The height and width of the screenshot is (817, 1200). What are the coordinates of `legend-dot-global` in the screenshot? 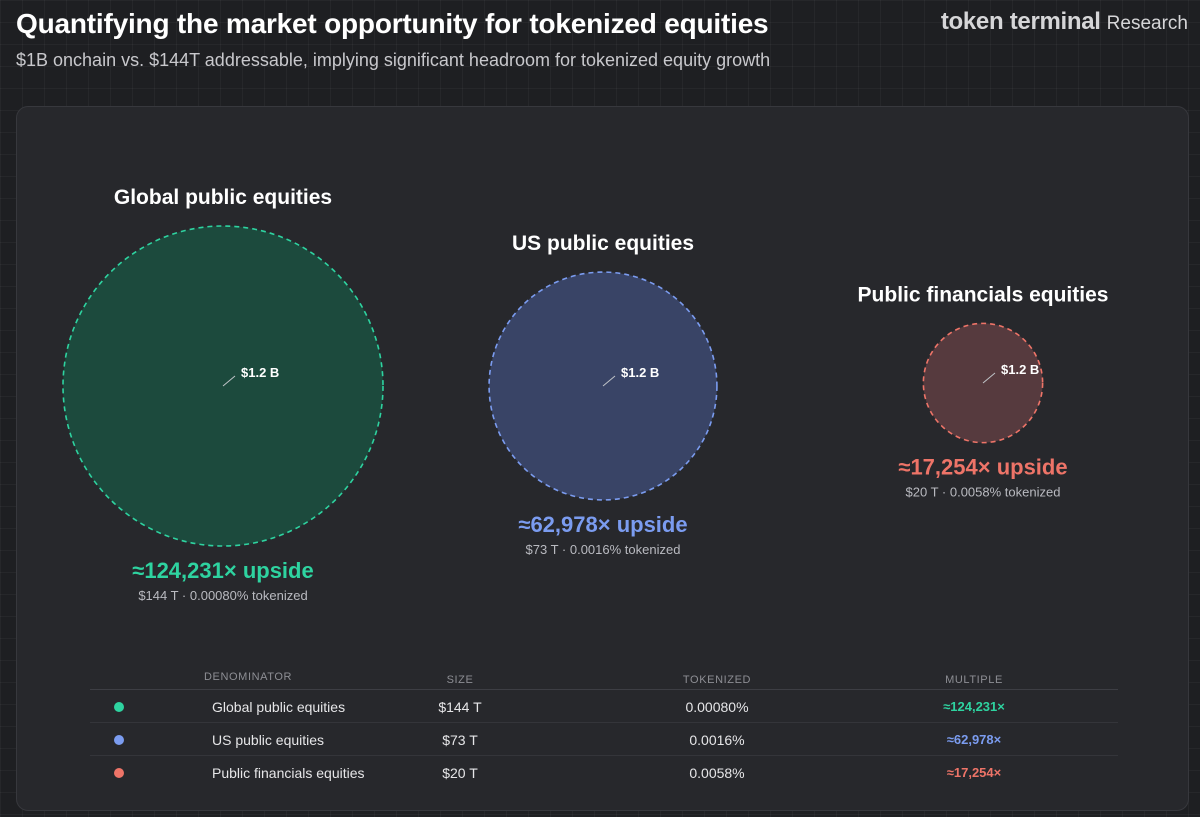 It's located at (119, 707).